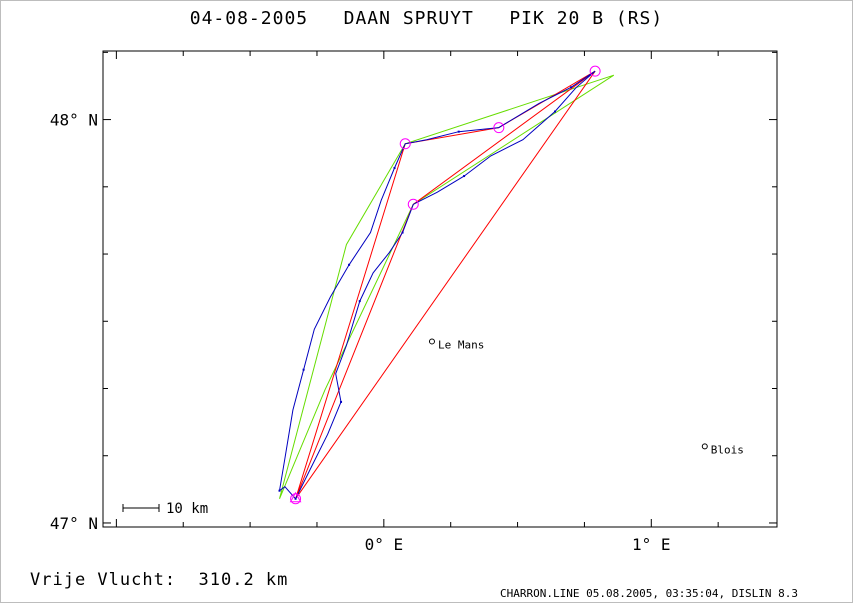 The height and width of the screenshot is (603, 853). I want to click on x-tick-label: 1° E, so click(651, 544).